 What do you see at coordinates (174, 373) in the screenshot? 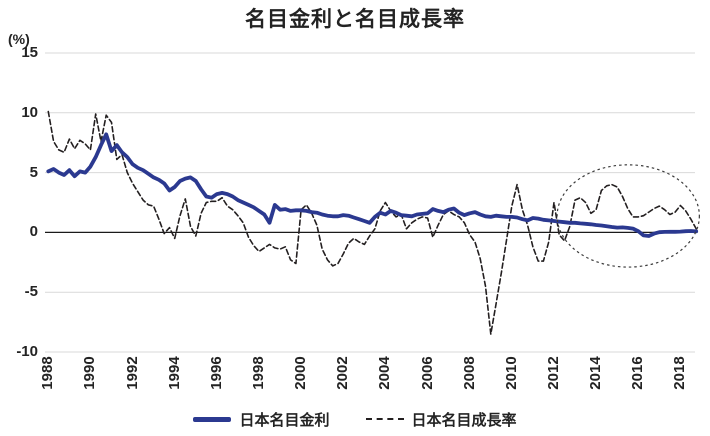
I see `x-tick-label-1994: 1994` at bounding box center [174, 373].